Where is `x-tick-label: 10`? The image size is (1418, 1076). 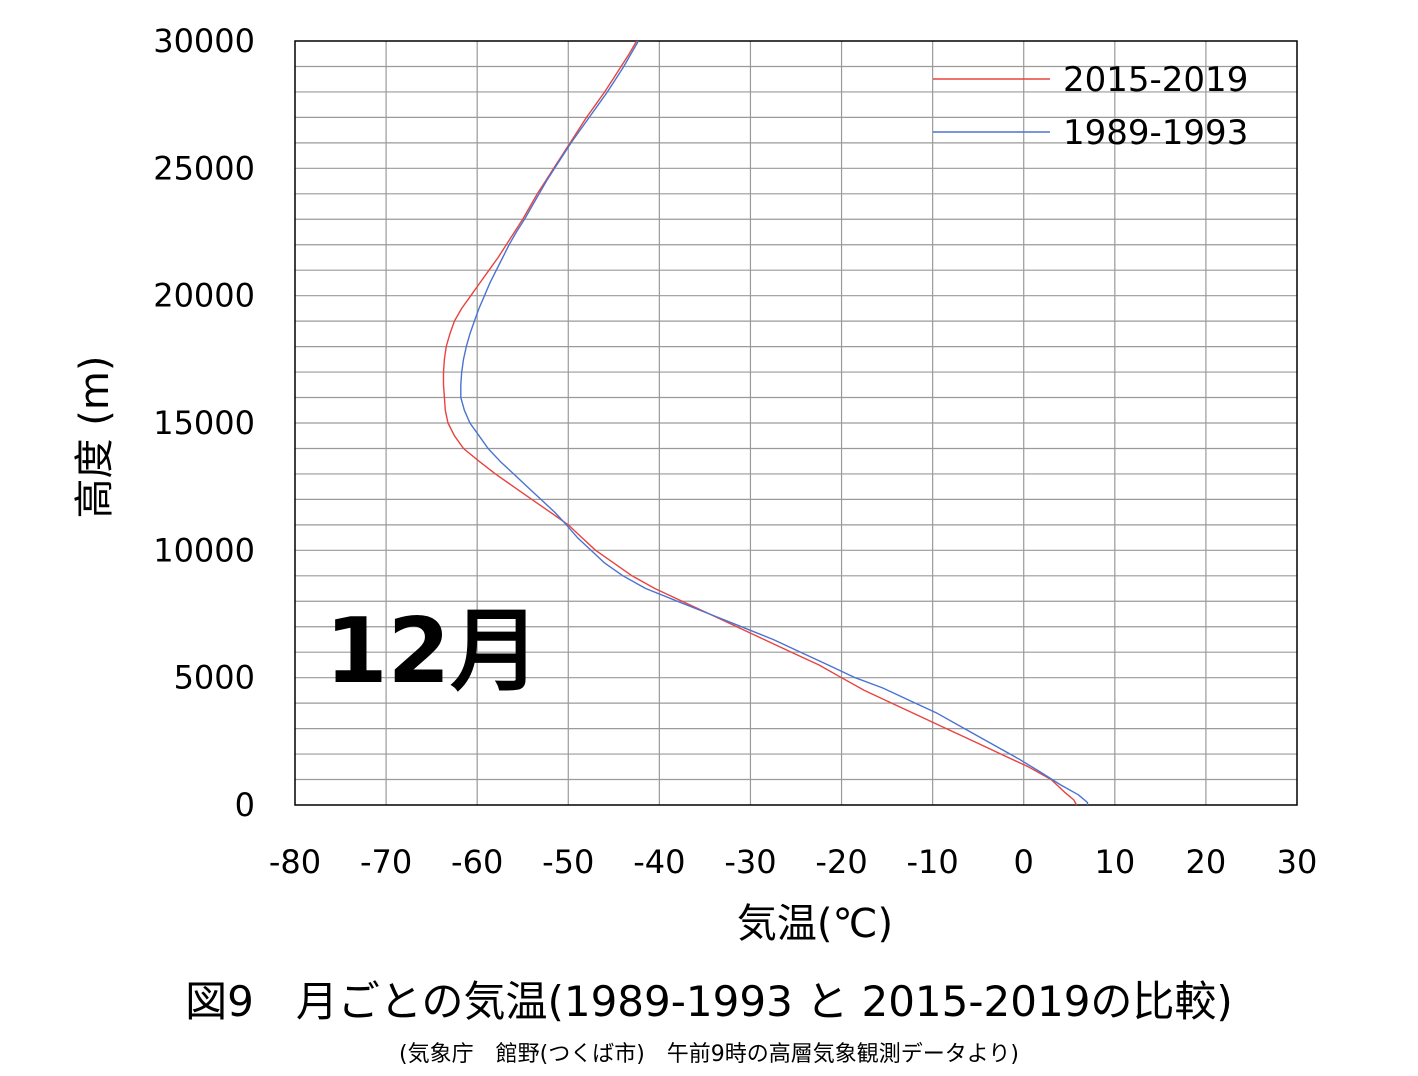 x-tick-label: 10 is located at coordinates (1114, 862).